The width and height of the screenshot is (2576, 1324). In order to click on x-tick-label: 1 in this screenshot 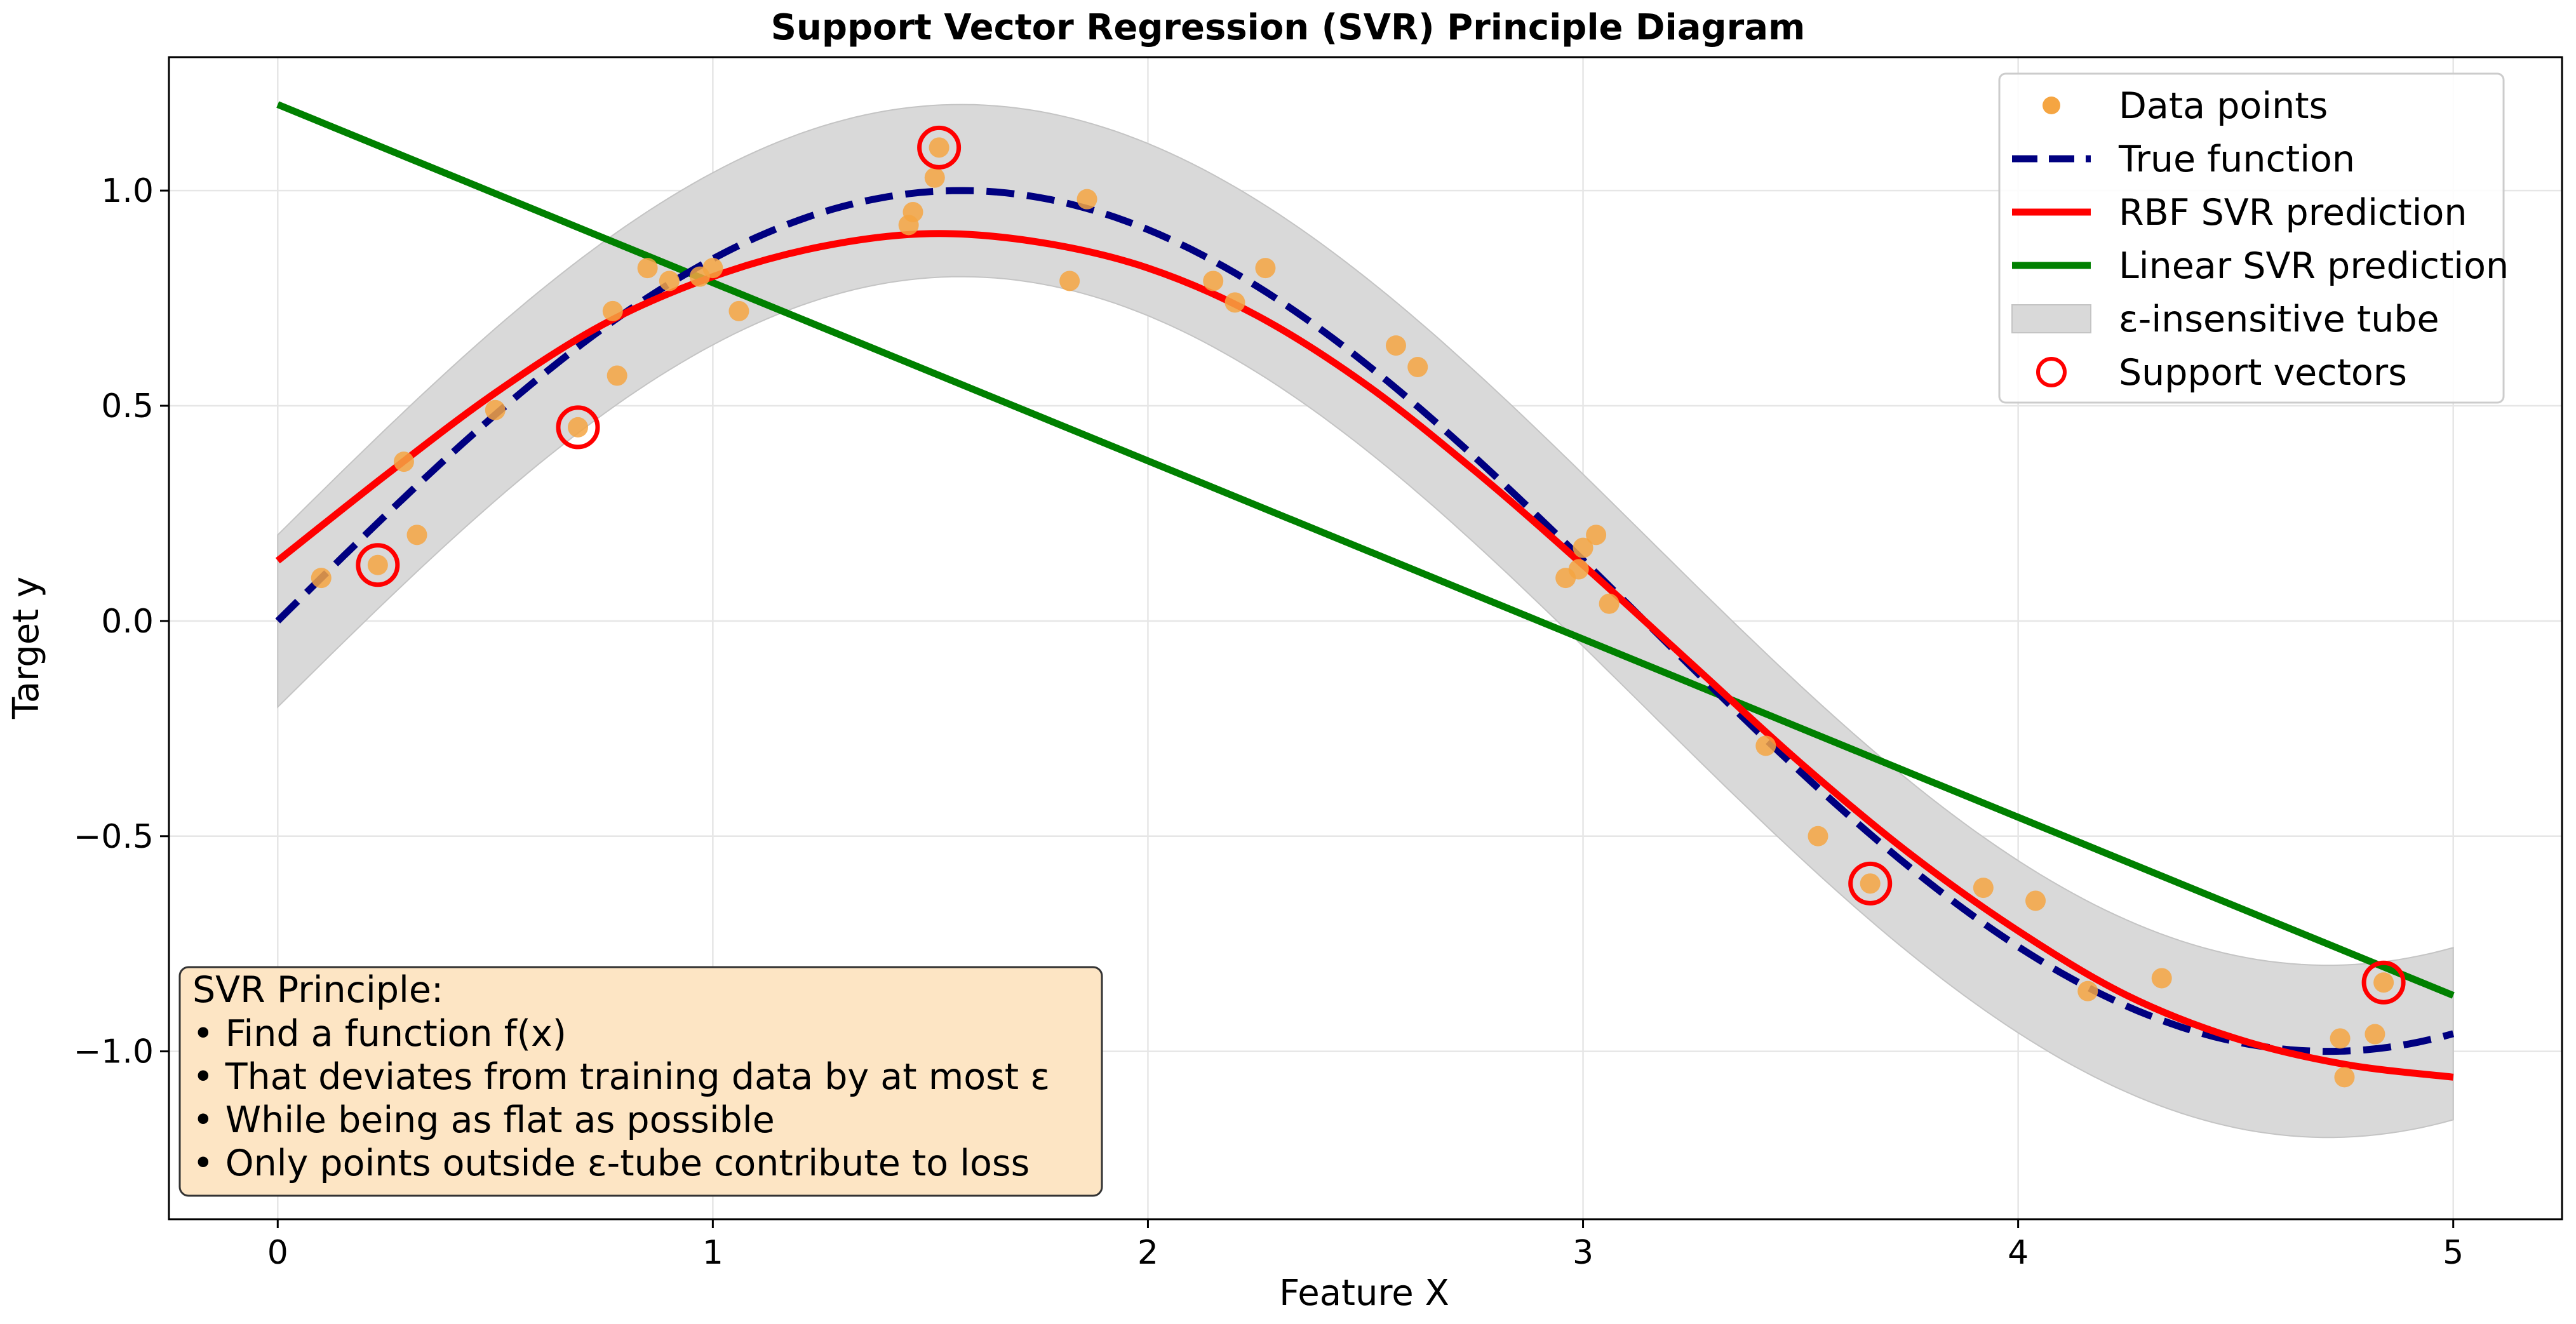, I will do `click(712, 1253)`.